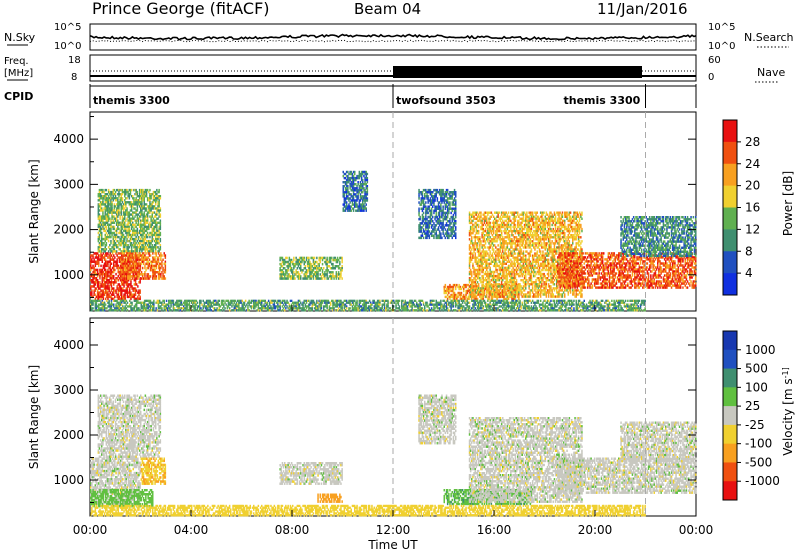 Image resolution: width=800 pixels, height=554 pixels. What do you see at coordinates (74, 60) in the screenshot?
I see `freq-tick-top: 18` at bounding box center [74, 60].